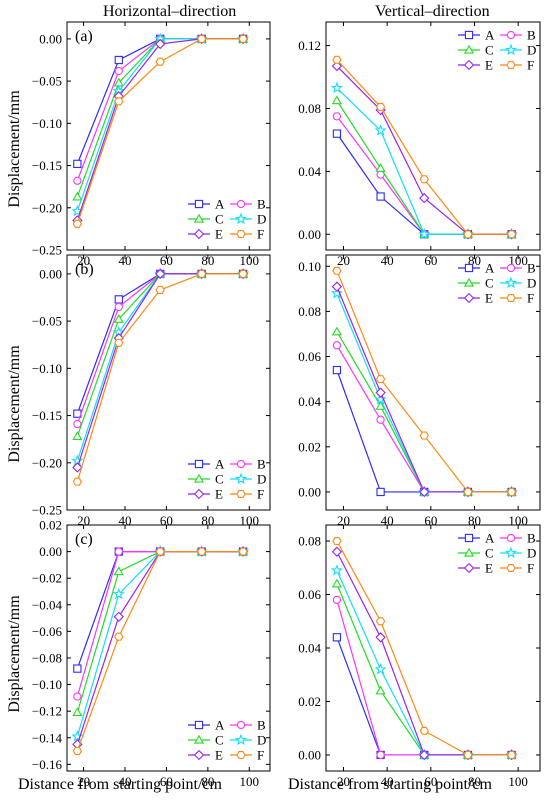 The image size is (550, 801). I want to click on y-tick-label: −0.08, so click(47, 657).